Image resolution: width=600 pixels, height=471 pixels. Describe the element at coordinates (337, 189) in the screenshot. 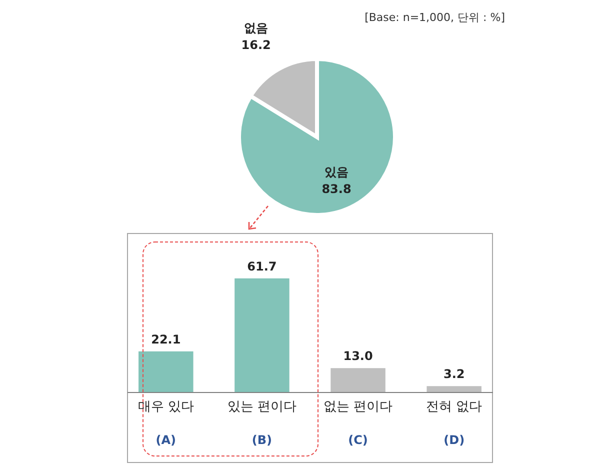

I see `data-label: 83.8` at that location.